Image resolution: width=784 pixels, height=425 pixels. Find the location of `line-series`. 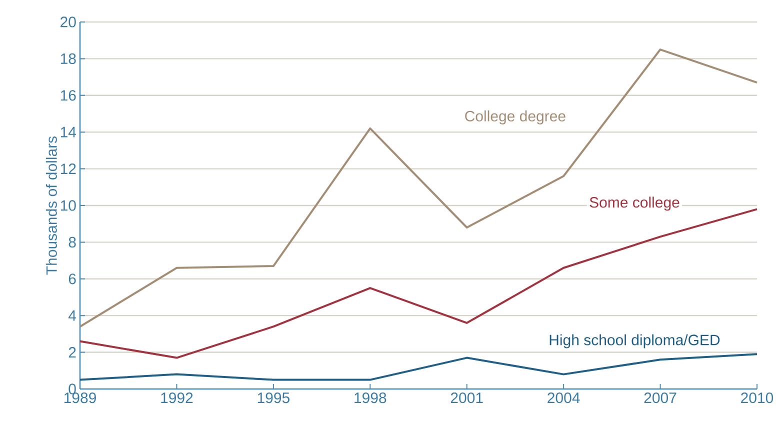

line-series is located at coordinates (418, 367).